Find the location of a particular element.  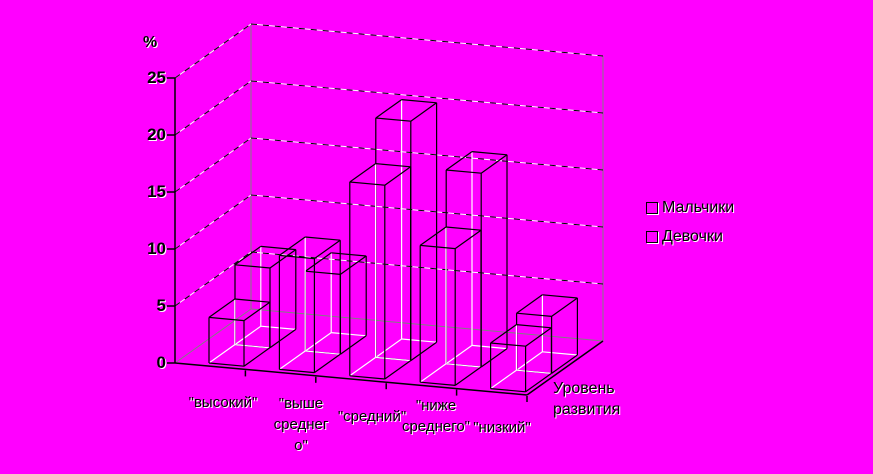

category-axis-line is located at coordinates (351, 379).